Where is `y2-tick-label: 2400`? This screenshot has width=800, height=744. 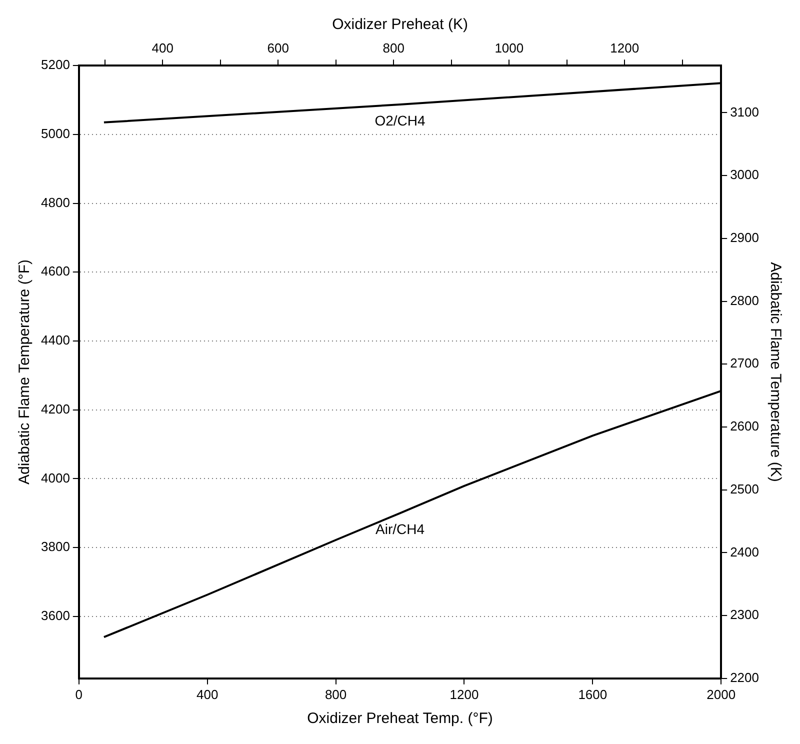 y2-tick-label: 2400 is located at coordinates (744, 552).